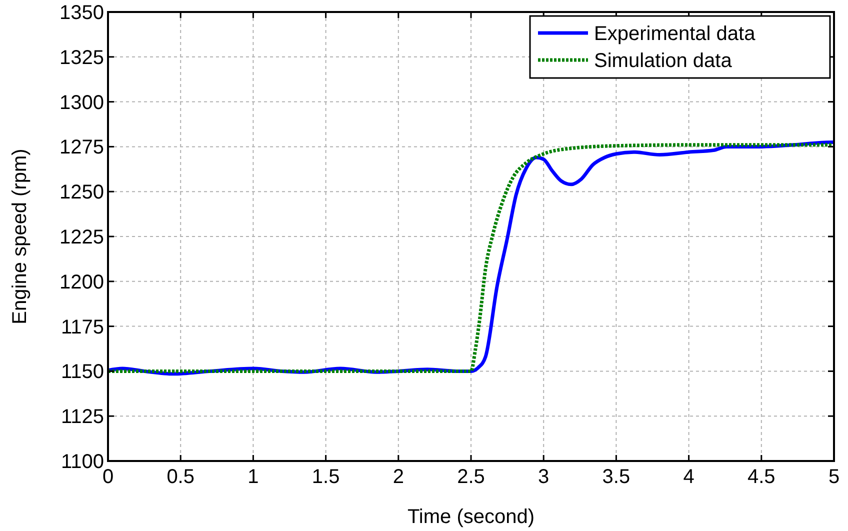 The height and width of the screenshot is (531, 848). Describe the element at coordinates (326, 477) in the screenshot. I see `x-tick-label: 1.5` at that location.